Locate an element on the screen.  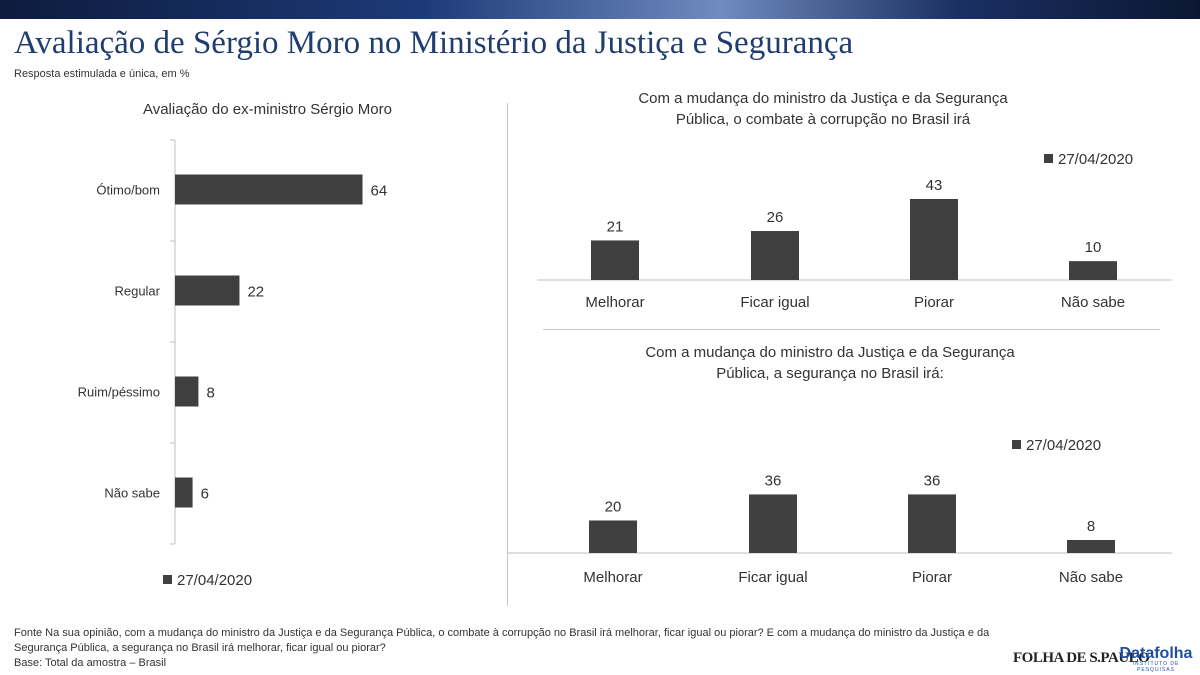
horizontal-divider is located at coordinates (851, 329).